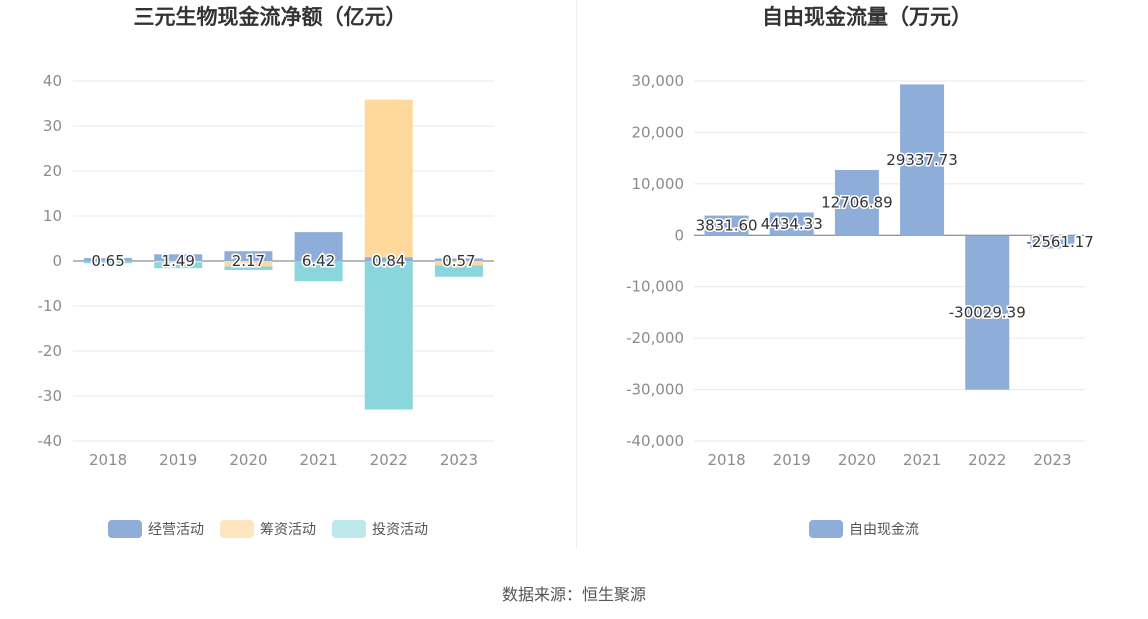  What do you see at coordinates (50, 441) in the screenshot?
I see `y-tick-label: -40` at bounding box center [50, 441].